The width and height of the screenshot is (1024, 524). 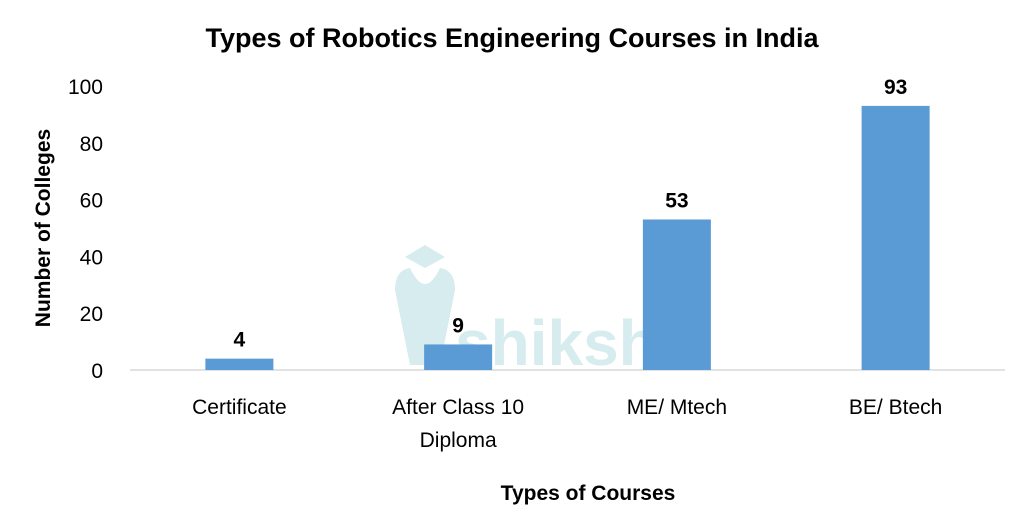 What do you see at coordinates (458, 440) in the screenshot?
I see `x-tick-label: Diploma` at bounding box center [458, 440].